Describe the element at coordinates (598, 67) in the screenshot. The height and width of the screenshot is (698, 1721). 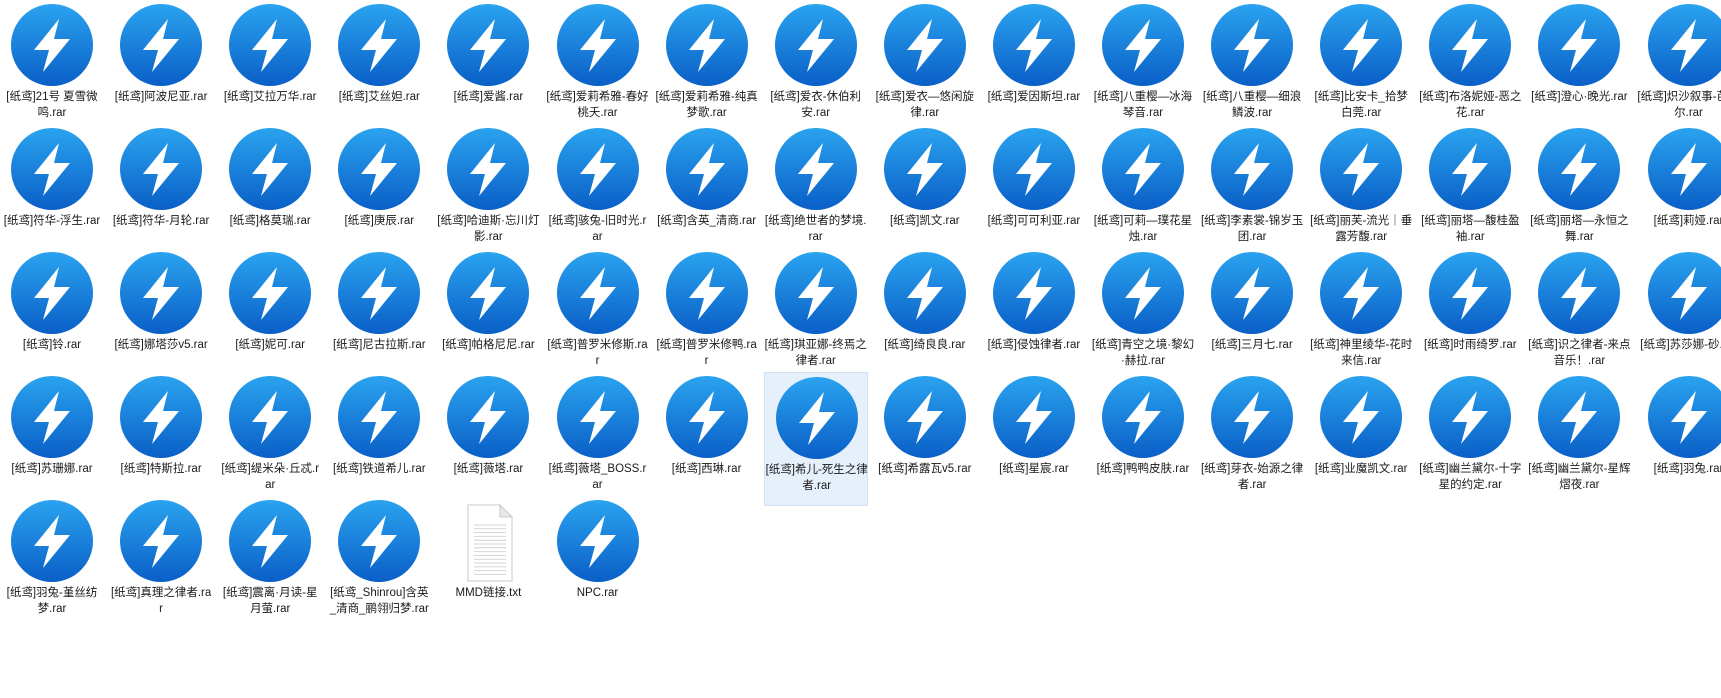
I see `file-item-rar: [纸鸢]爱莉希雅-春好桃夭.rar` at that location.